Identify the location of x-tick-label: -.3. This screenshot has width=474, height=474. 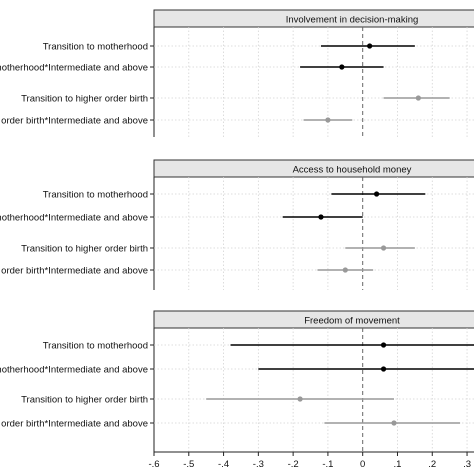
(258, 464).